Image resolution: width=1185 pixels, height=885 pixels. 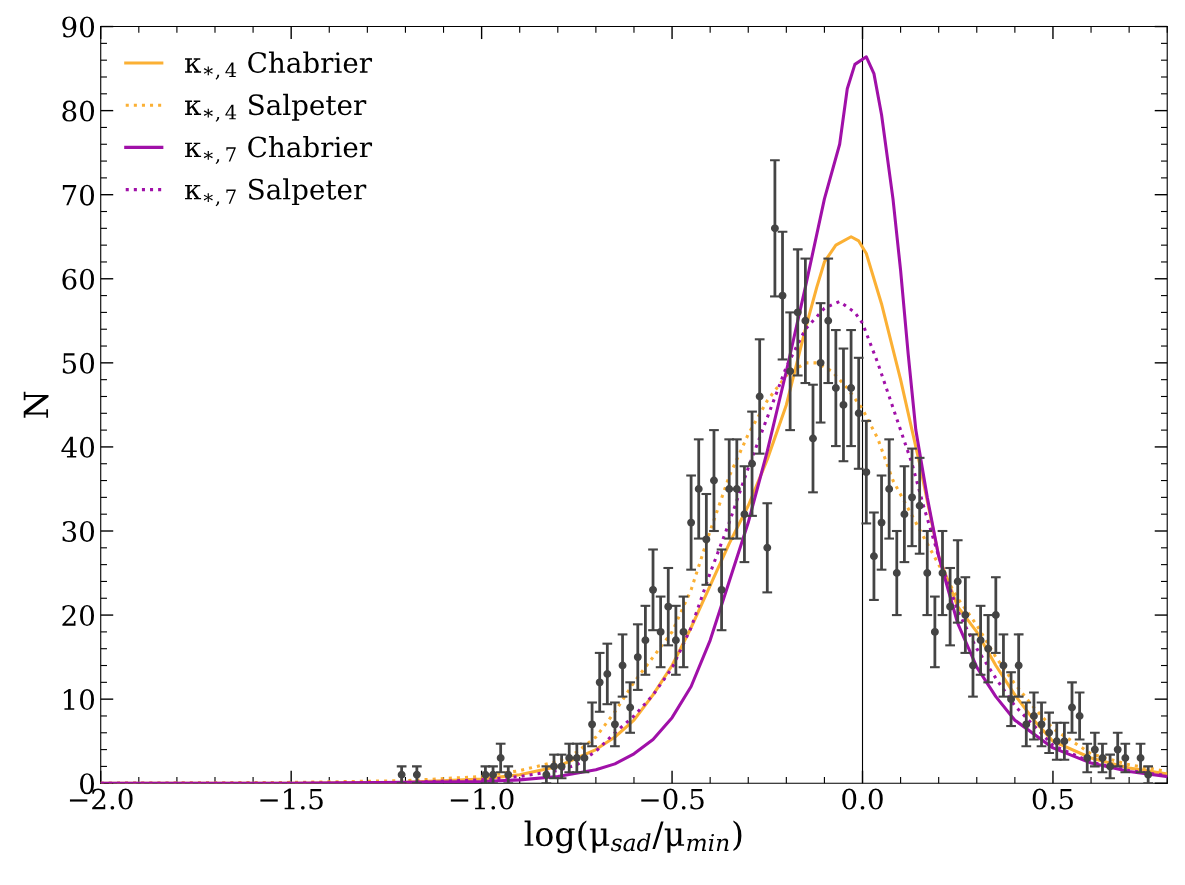 What do you see at coordinates (482, 799) in the screenshot?
I see `x-tick-label: −1.0` at bounding box center [482, 799].